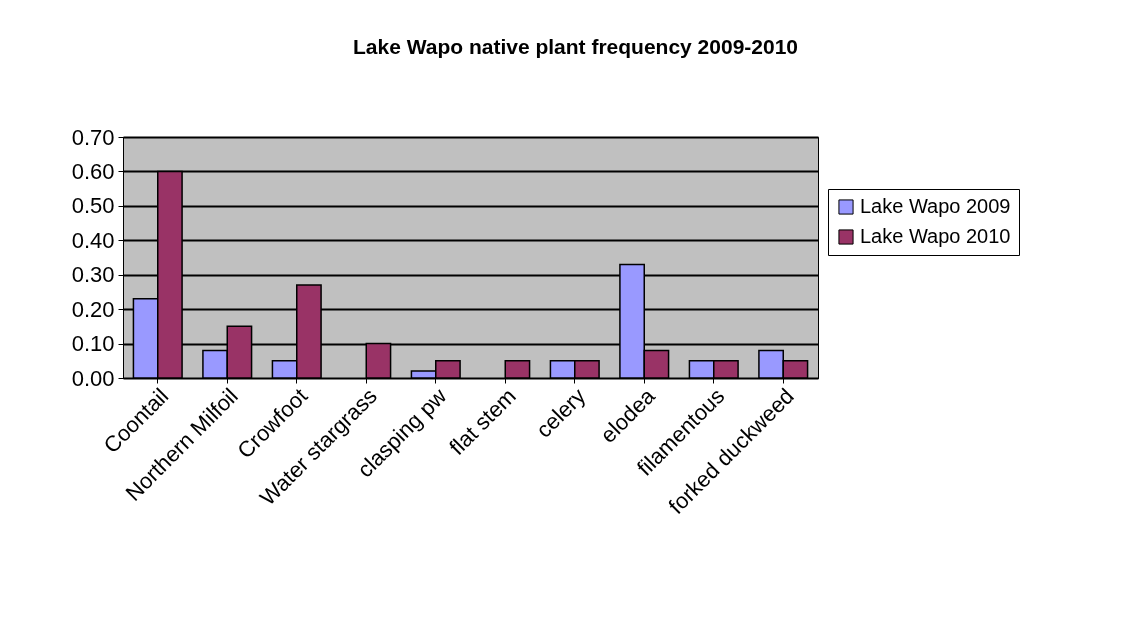 Image resolution: width=1132 pixels, height=621 pixels. What do you see at coordinates (935, 206) in the screenshot?
I see `legend-label: Lake Wapo 2009` at bounding box center [935, 206].